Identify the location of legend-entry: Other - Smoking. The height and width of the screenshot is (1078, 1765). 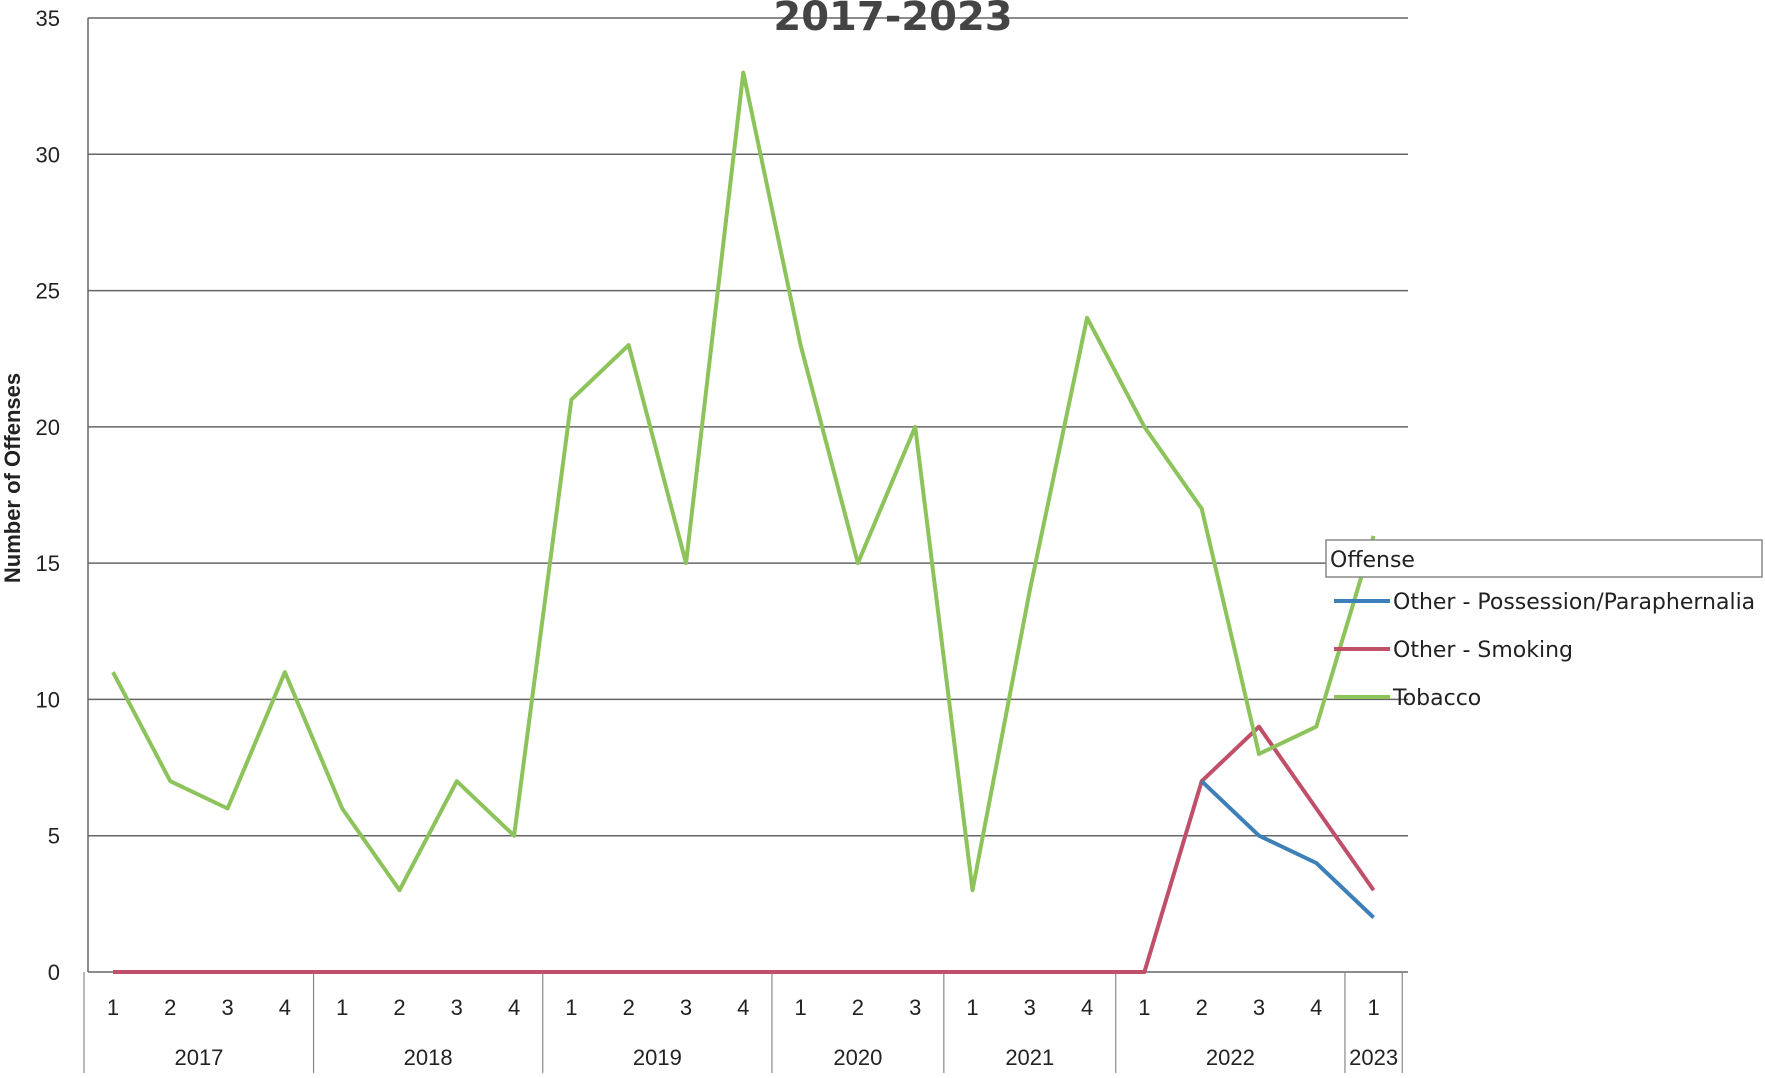
(1483, 650).